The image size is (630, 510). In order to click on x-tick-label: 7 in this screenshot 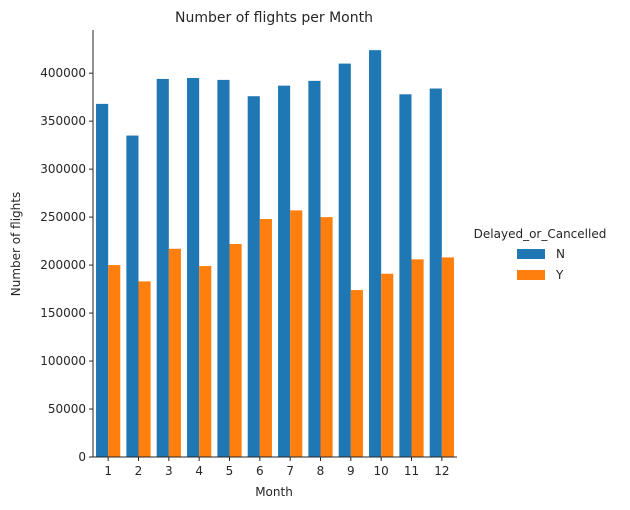, I will do `click(290, 471)`.